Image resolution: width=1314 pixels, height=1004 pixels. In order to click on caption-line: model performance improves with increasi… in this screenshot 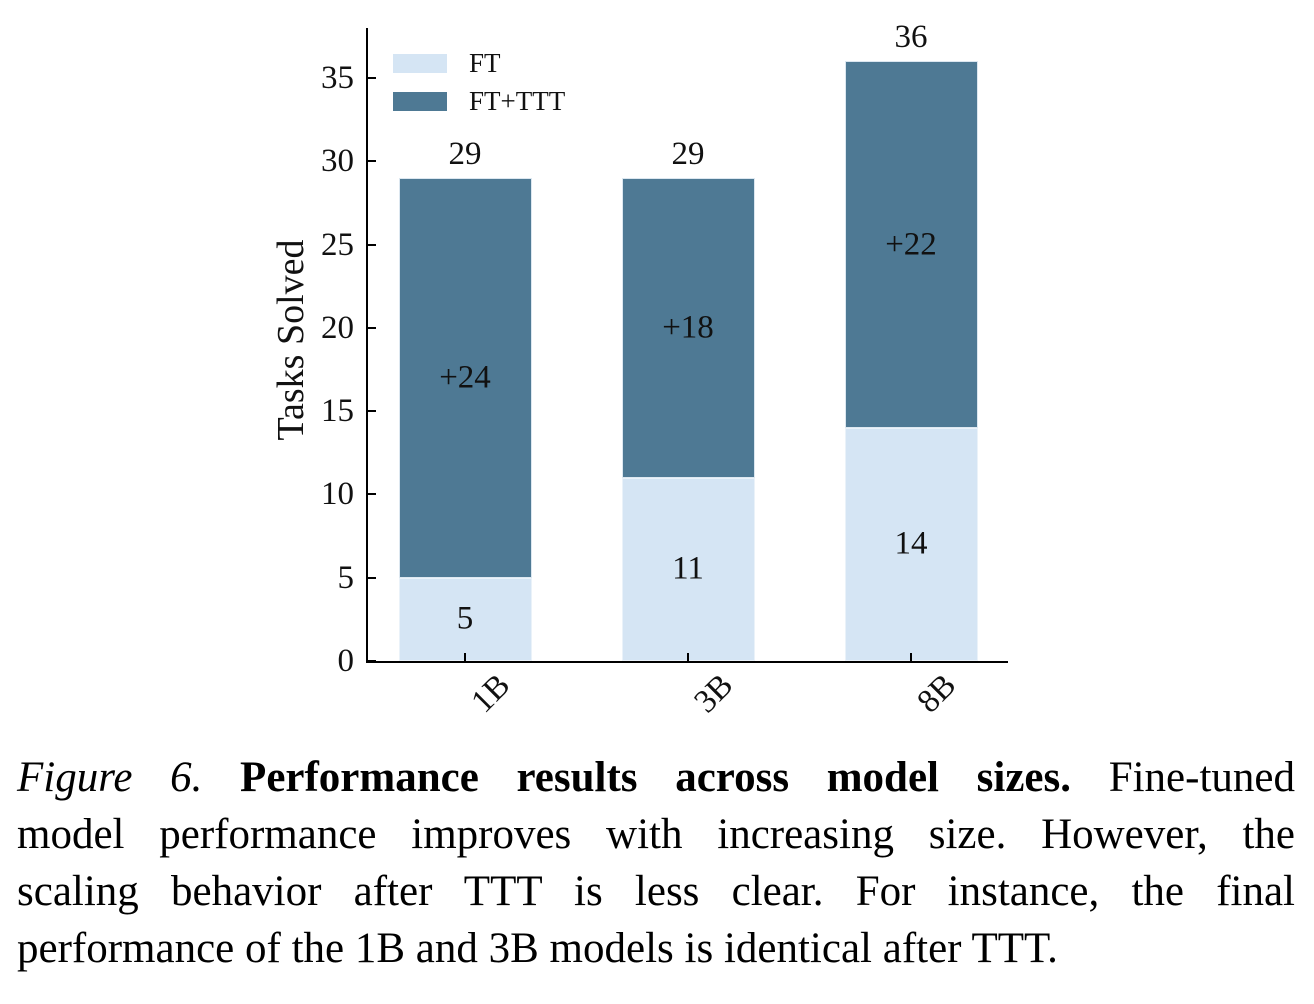, I will do `click(656, 834)`.